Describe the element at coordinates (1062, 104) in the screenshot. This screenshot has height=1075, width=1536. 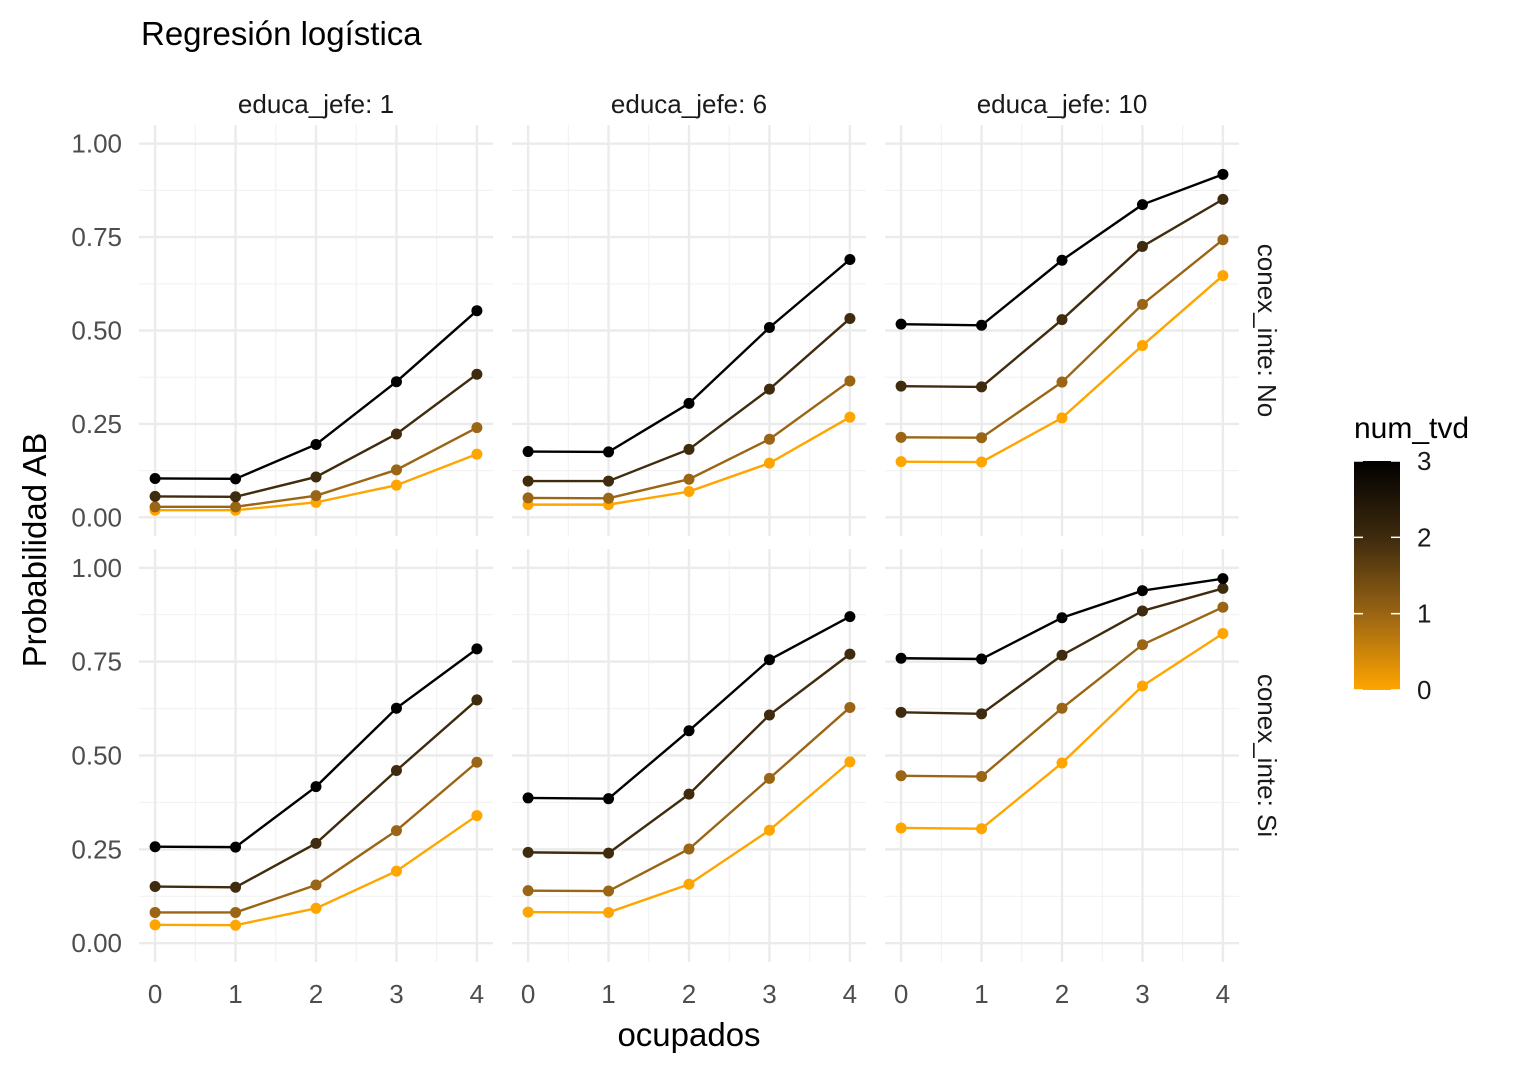
I see `facet-strip-col: educa_jefe: 10` at that location.